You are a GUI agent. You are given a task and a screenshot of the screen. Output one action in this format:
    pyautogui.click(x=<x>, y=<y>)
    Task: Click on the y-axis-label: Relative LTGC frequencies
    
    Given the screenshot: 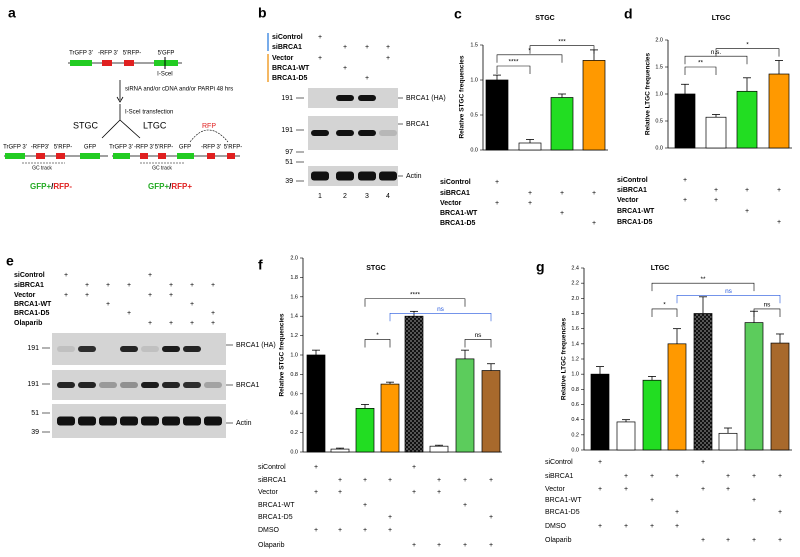 What is the action you would take?
    pyautogui.click(x=648, y=94)
    